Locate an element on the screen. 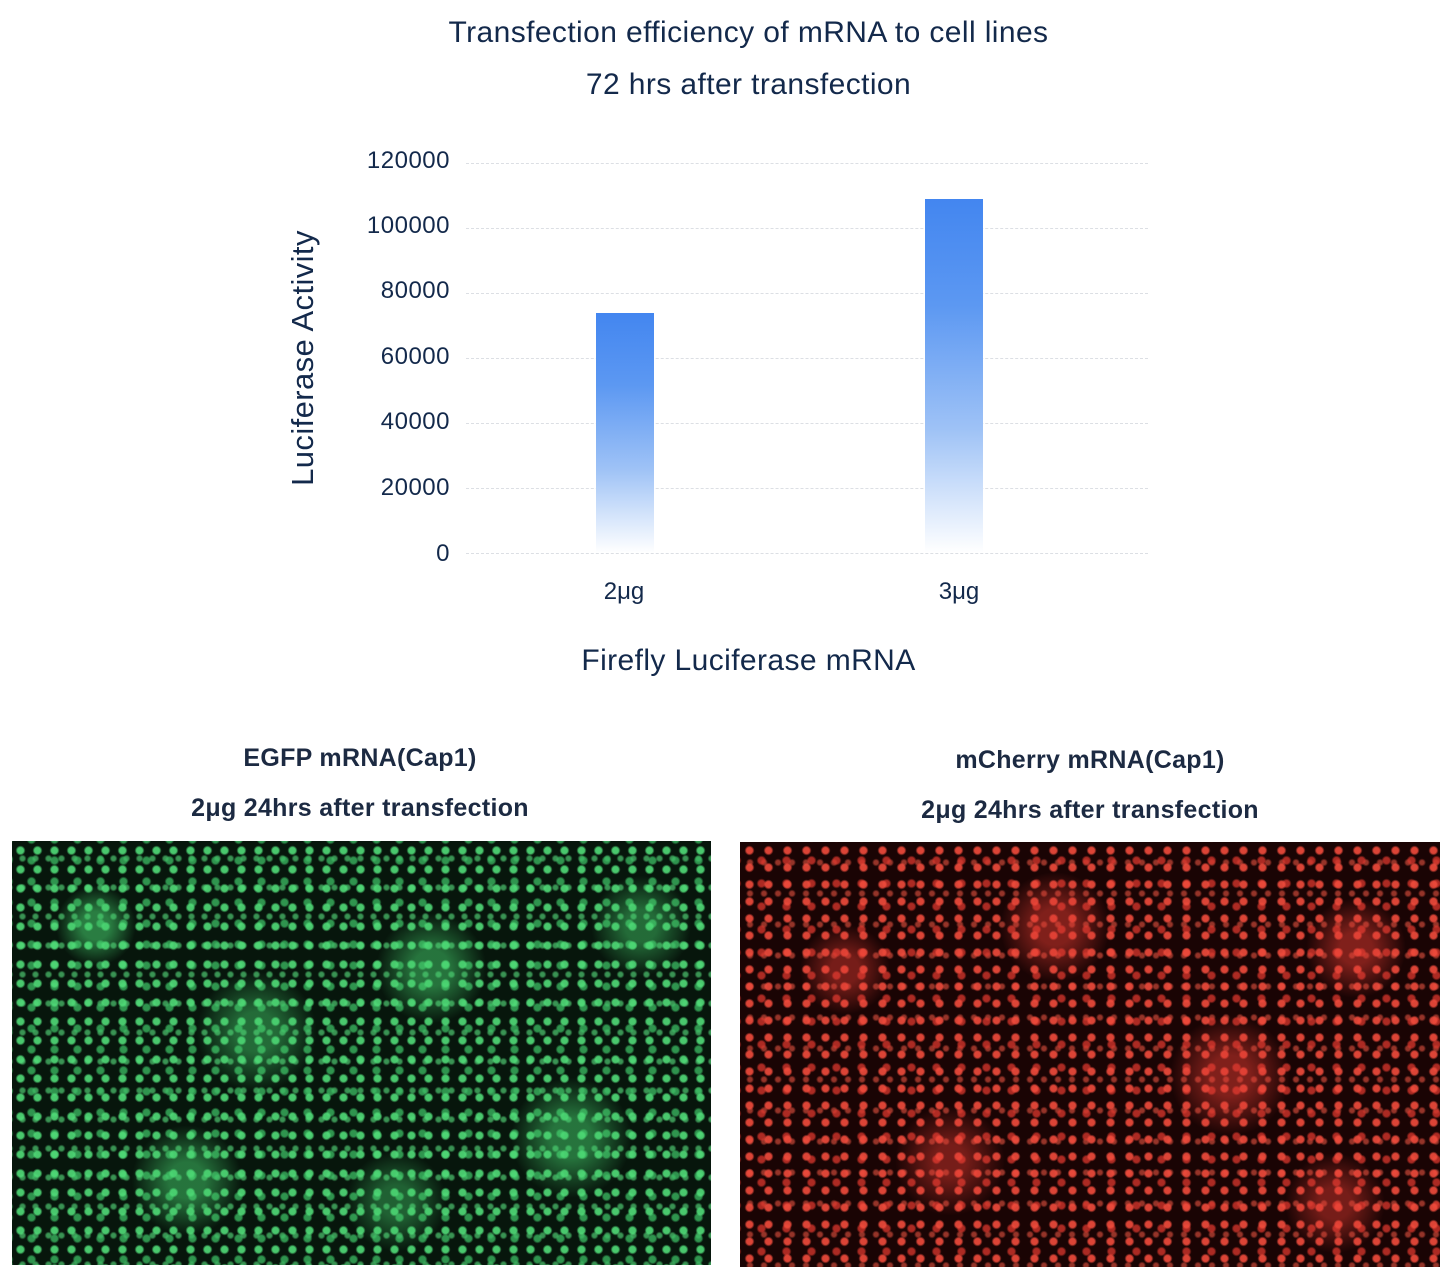 Image resolution: width=1454 pixels, height=1278 pixels. y-tick: 0 is located at coordinates (443, 553).